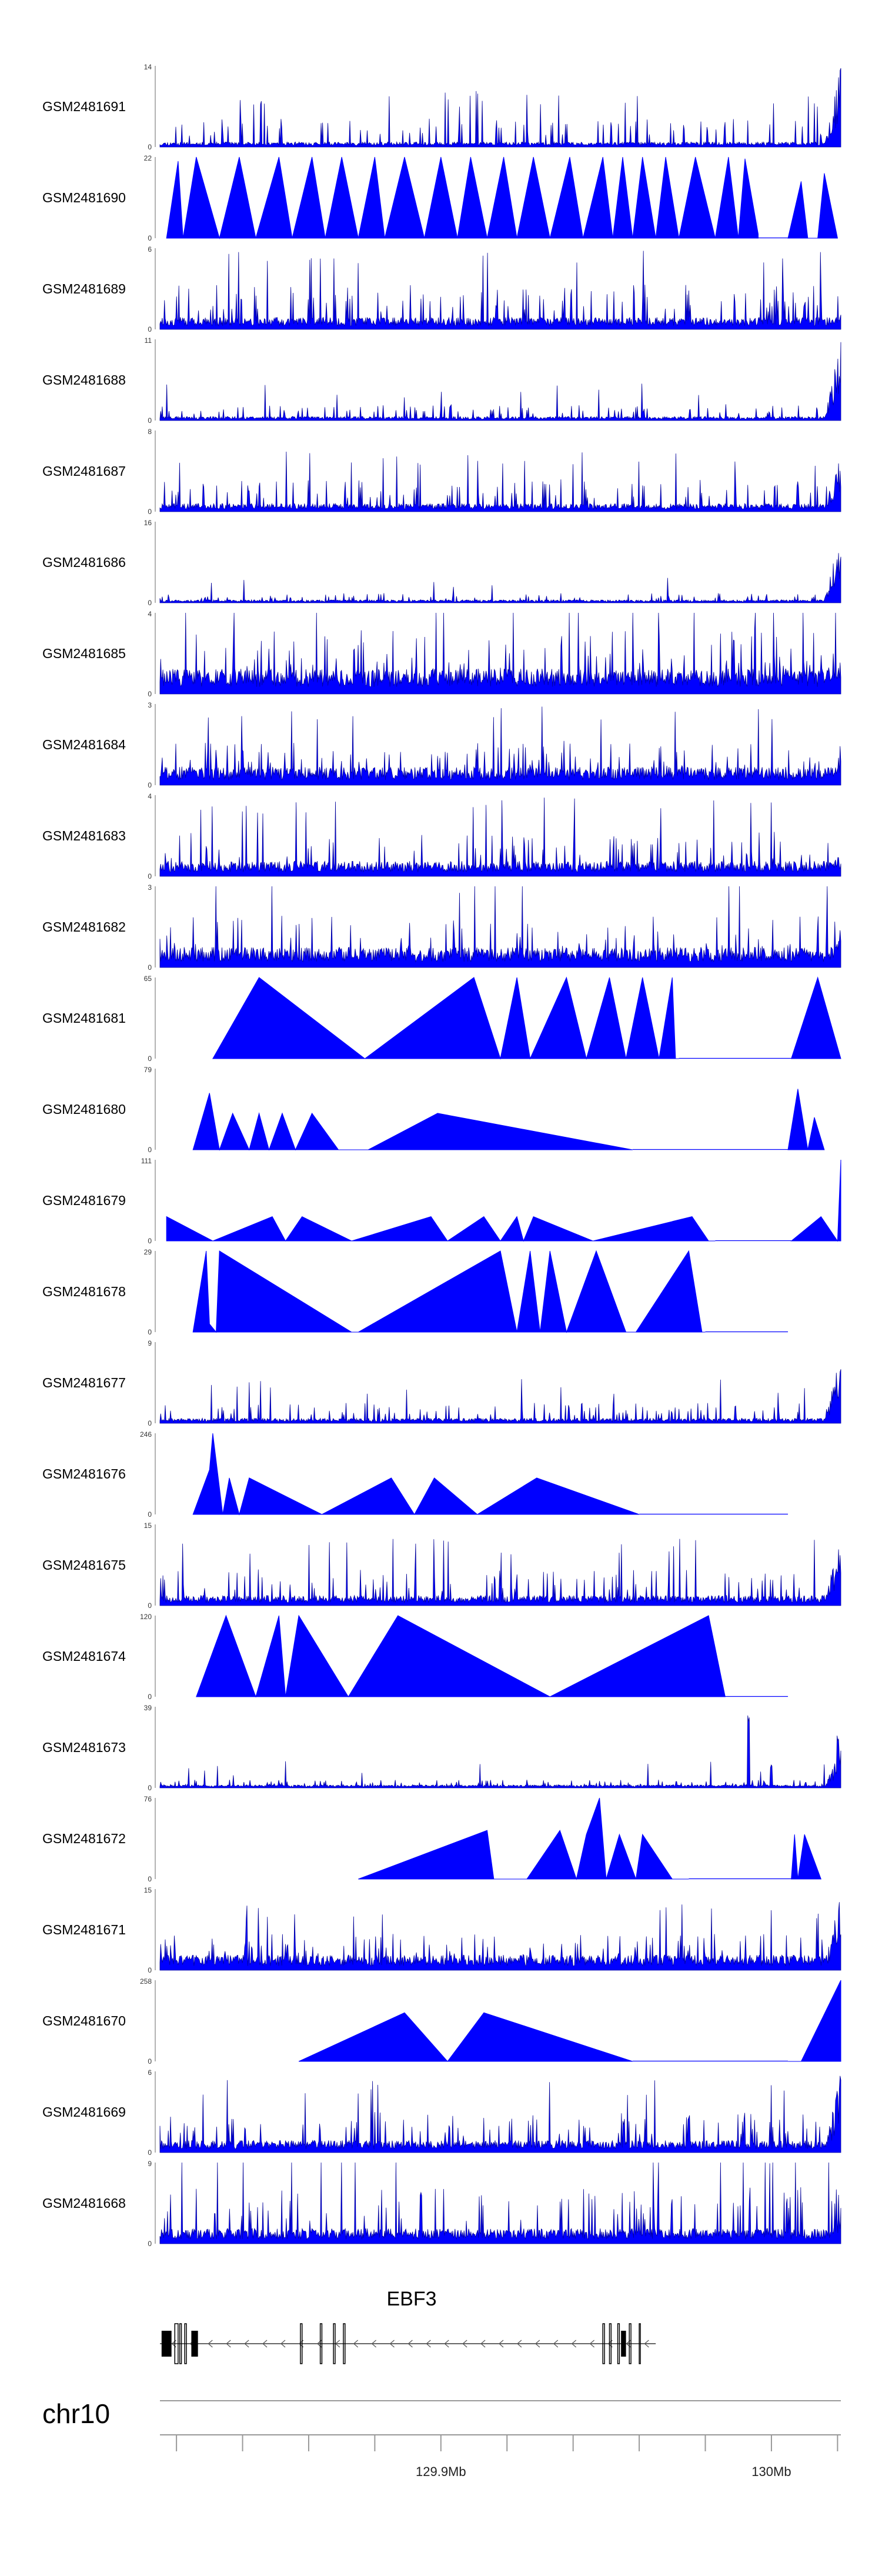 This screenshot has height=2576, width=882. Describe the element at coordinates (415, 1292) in the screenshot. I see `track-GSM2481678: GSM2481678 29 0` at that location.